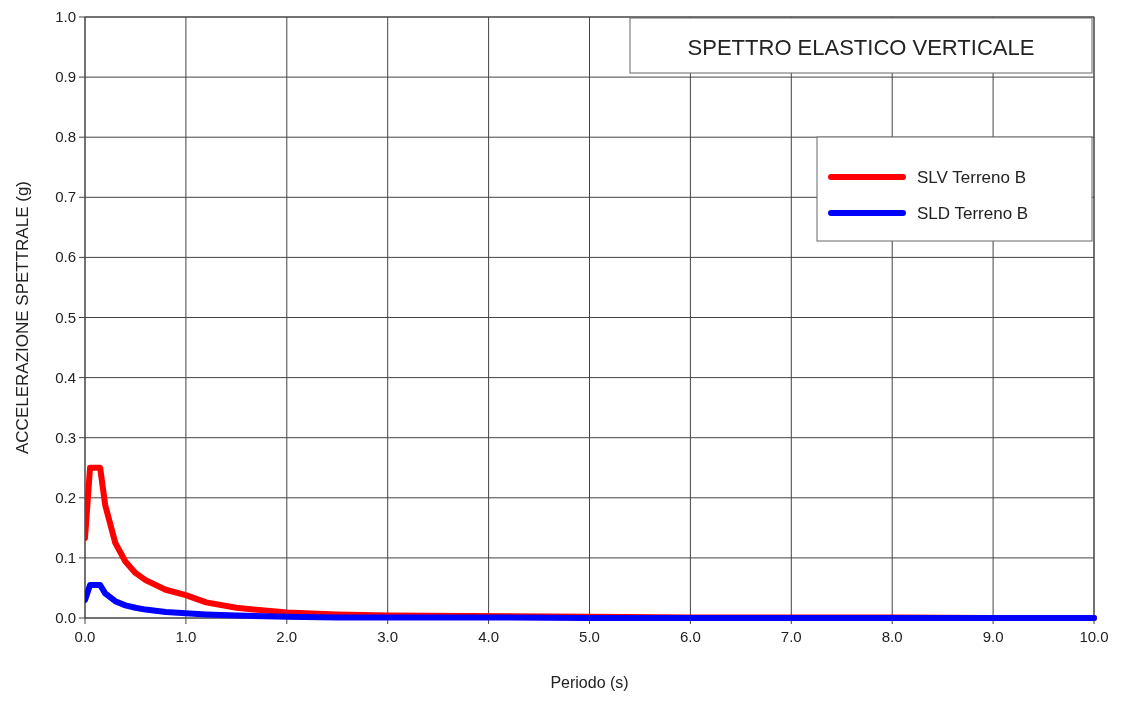  Describe the element at coordinates (861, 47) in the screenshot. I see `text: SPETTRO ELASTICO VERTICALE` at that location.